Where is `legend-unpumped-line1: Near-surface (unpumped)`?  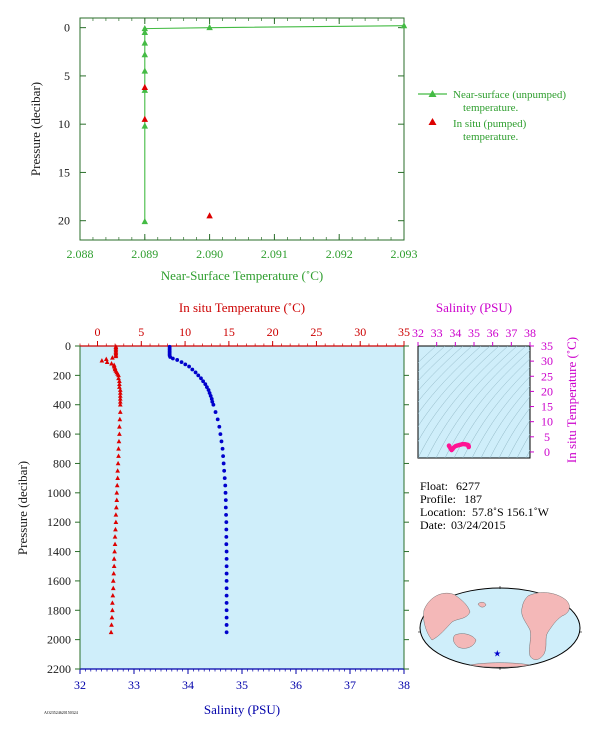 legend-unpumped-line1: Near-surface (unpumped) is located at coordinates (509, 95).